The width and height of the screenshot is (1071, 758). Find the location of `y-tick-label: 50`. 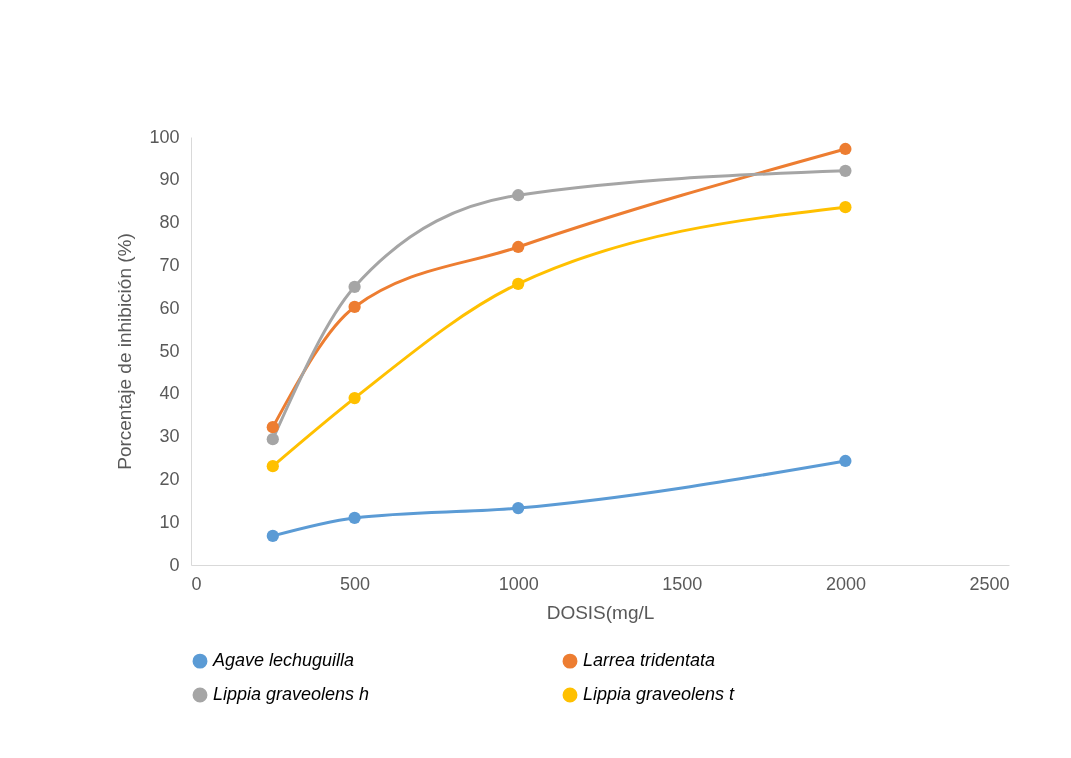

y-tick-label: 50 is located at coordinates (169, 350).